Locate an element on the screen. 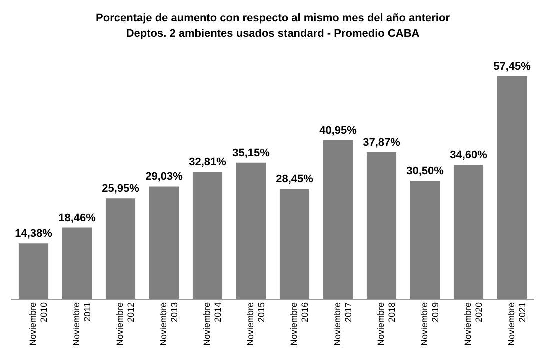  data-label: 34,60% is located at coordinates (469, 156).